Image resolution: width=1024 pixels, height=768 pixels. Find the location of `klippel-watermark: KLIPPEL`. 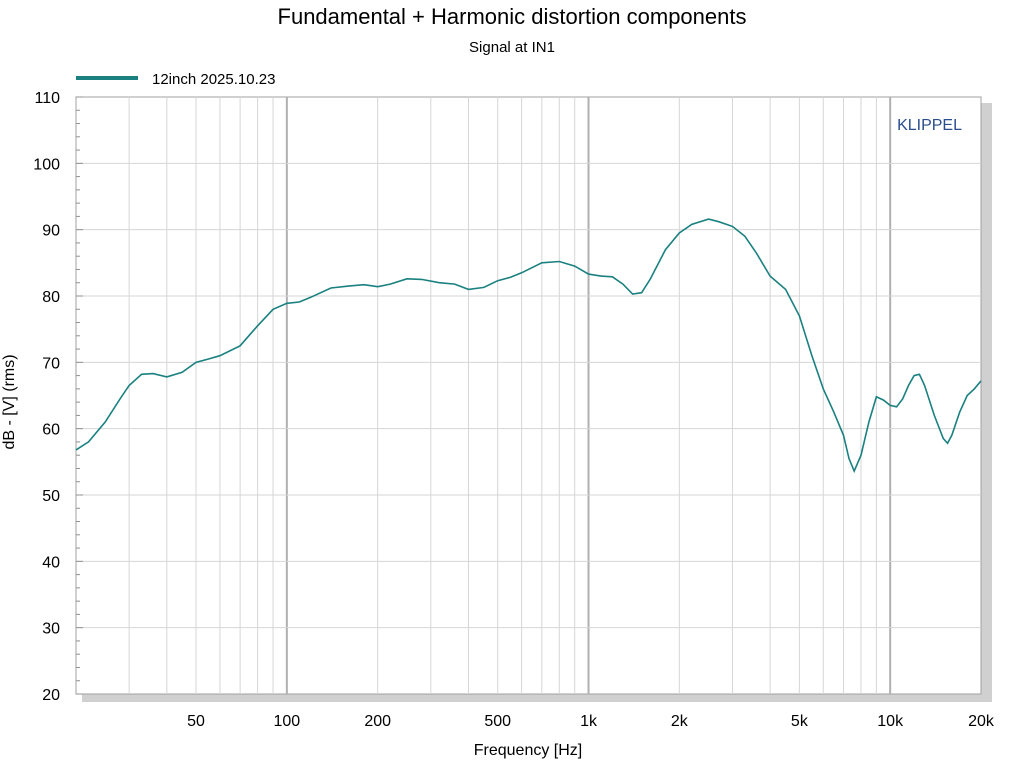

klippel-watermark: KLIPPEL is located at coordinates (929, 125).